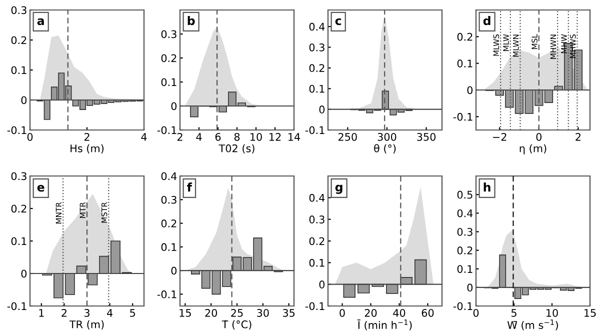  What do you see at coordinates (288, 312) in the screenshot?
I see `x-tick-label: 35` at bounding box center [288, 312].